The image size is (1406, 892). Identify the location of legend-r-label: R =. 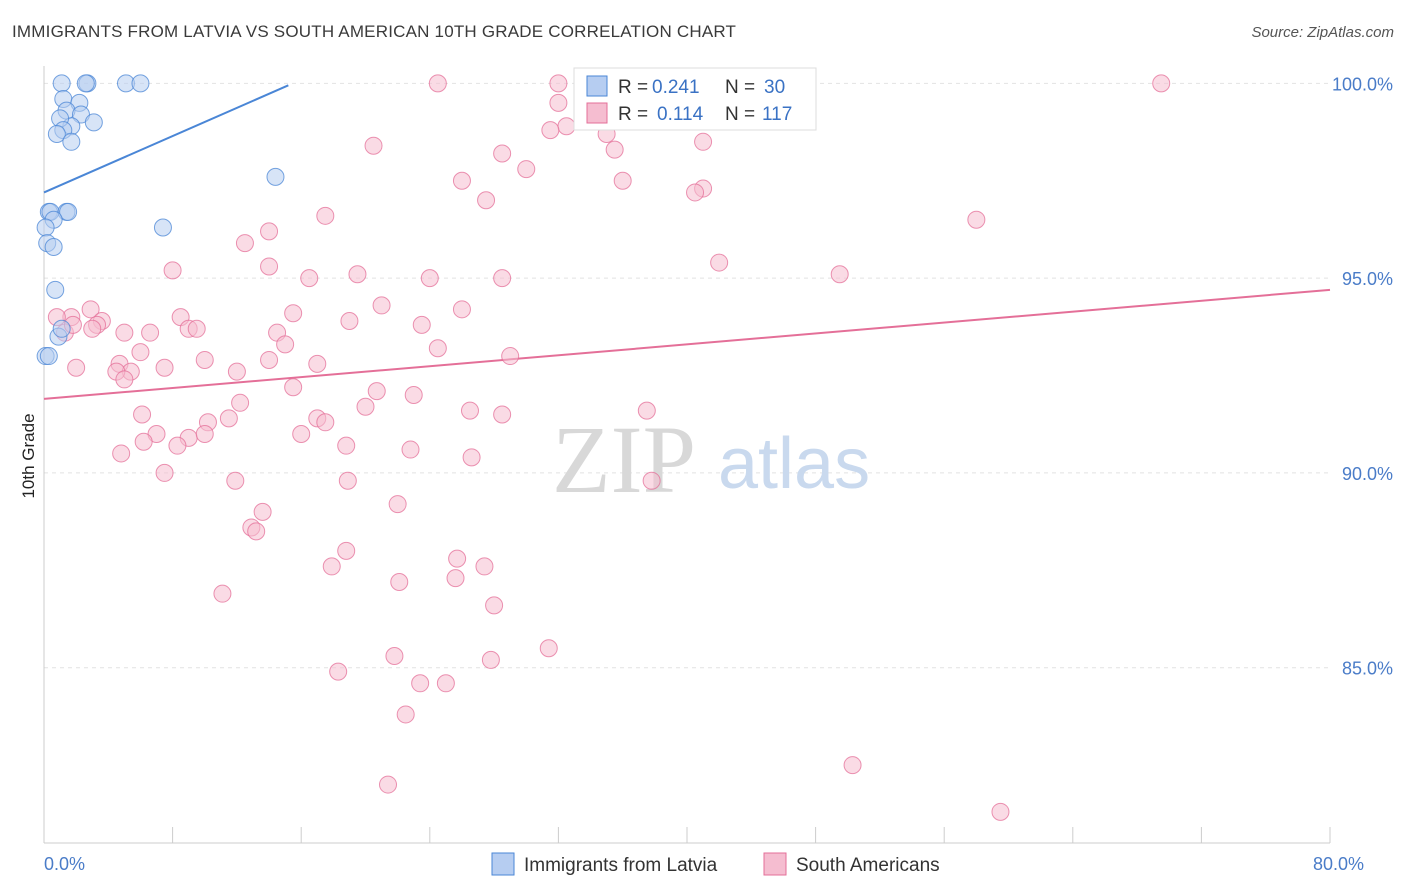
(633, 114).